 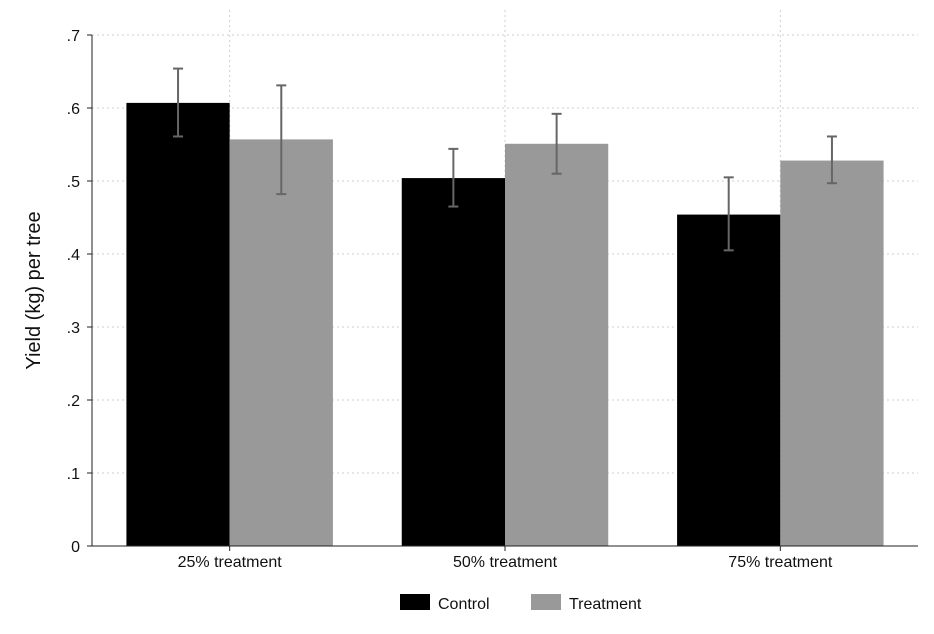 What do you see at coordinates (521, 603) in the screenshot?
I see `legend: Control Treatment` at bounding box center [521, 603].